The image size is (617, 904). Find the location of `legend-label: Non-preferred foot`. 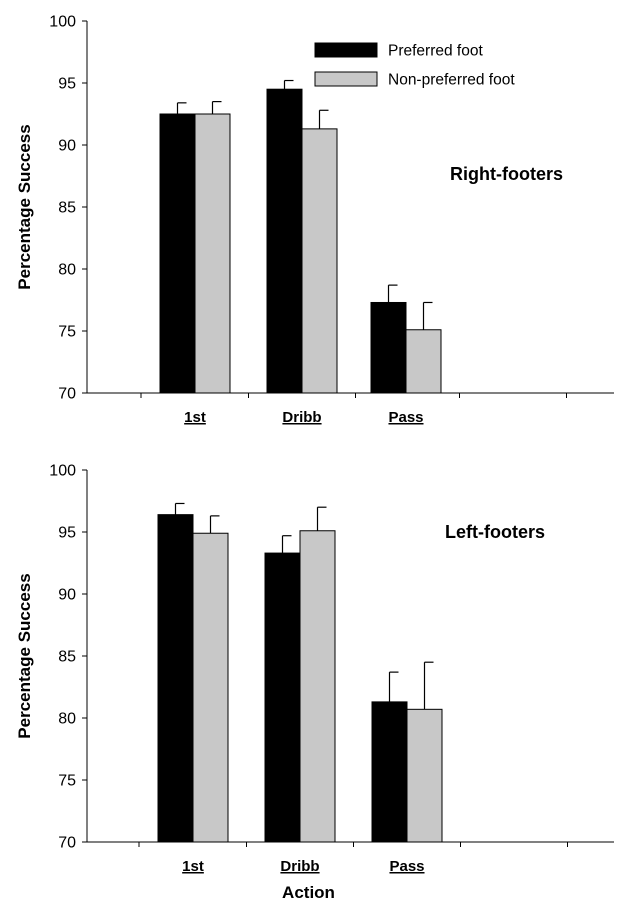

legend-label: Non-preferred foot is located at coordinates (451, 80).